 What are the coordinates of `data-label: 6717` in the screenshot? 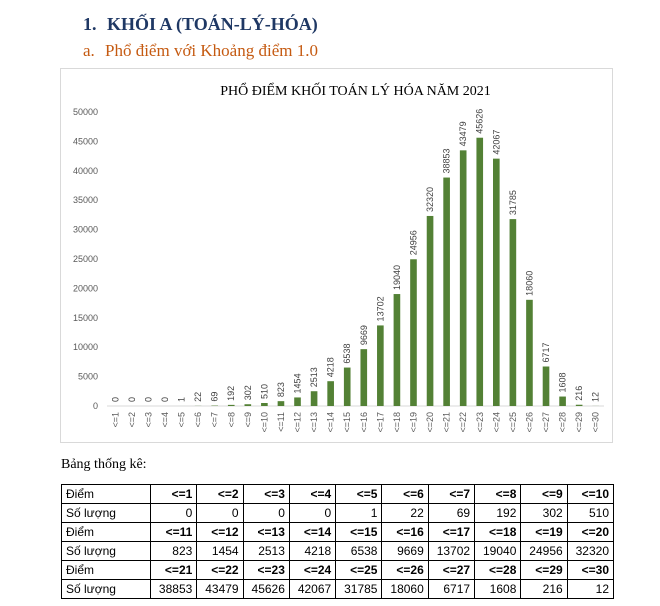 It's located at (546, 352).